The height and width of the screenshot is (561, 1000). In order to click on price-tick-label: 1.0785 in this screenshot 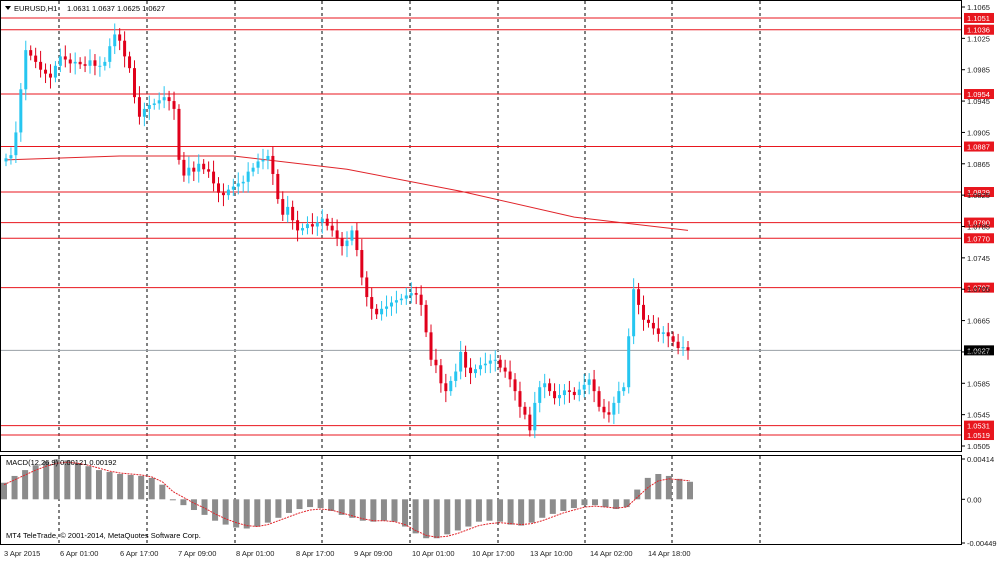, I will do `click(978, 227)`.